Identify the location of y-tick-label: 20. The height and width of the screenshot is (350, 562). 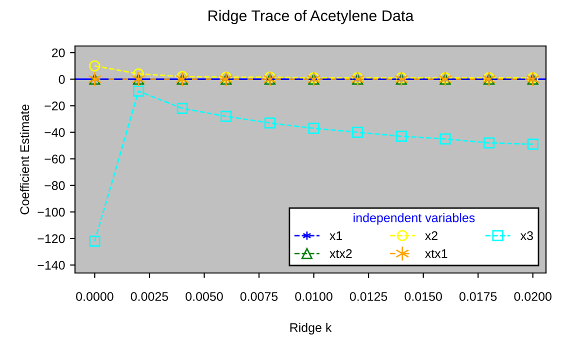
(58, 53).